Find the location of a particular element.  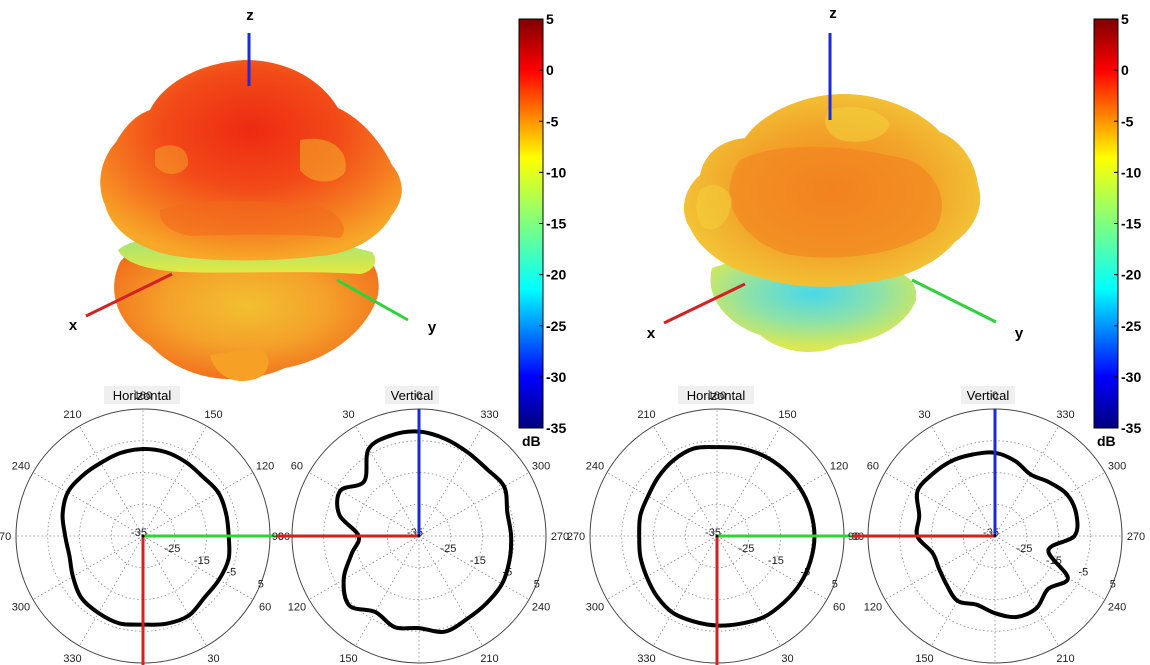

colorbar-tick-label: 5 is located at coordinates (1125, 19).